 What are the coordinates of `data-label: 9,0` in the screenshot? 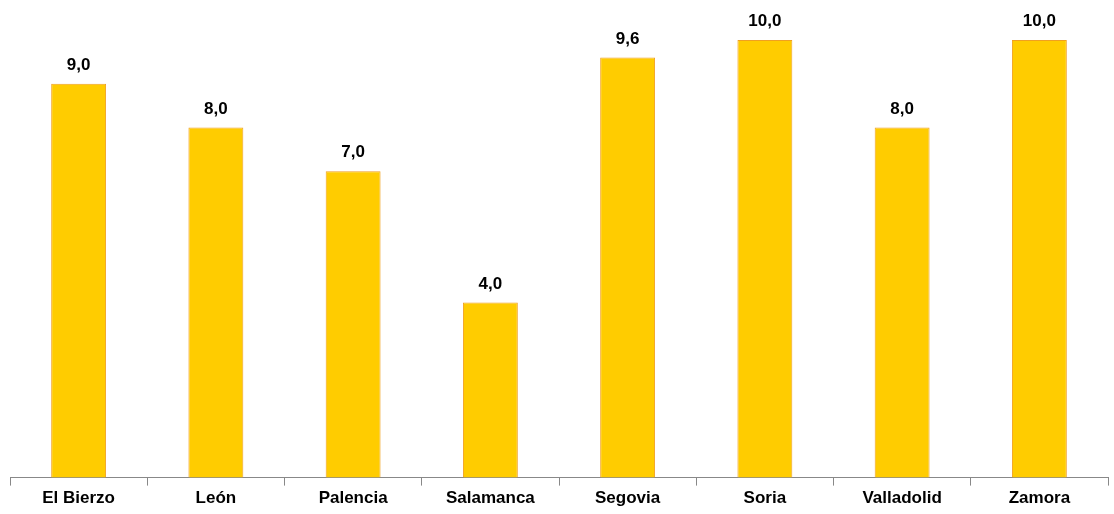 It's located at (78, 64).